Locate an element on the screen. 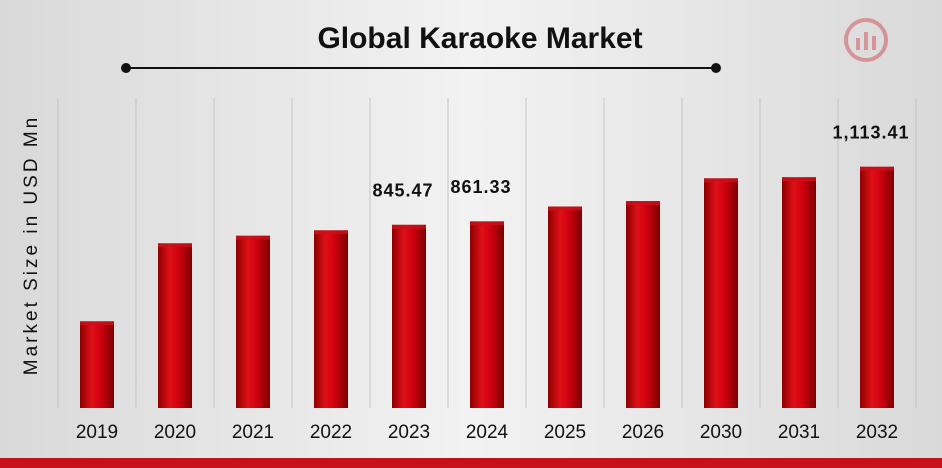 The height and width of the screenshot is (468, 942). x-tick-label: 2026 is located at coordinates (643, 432).